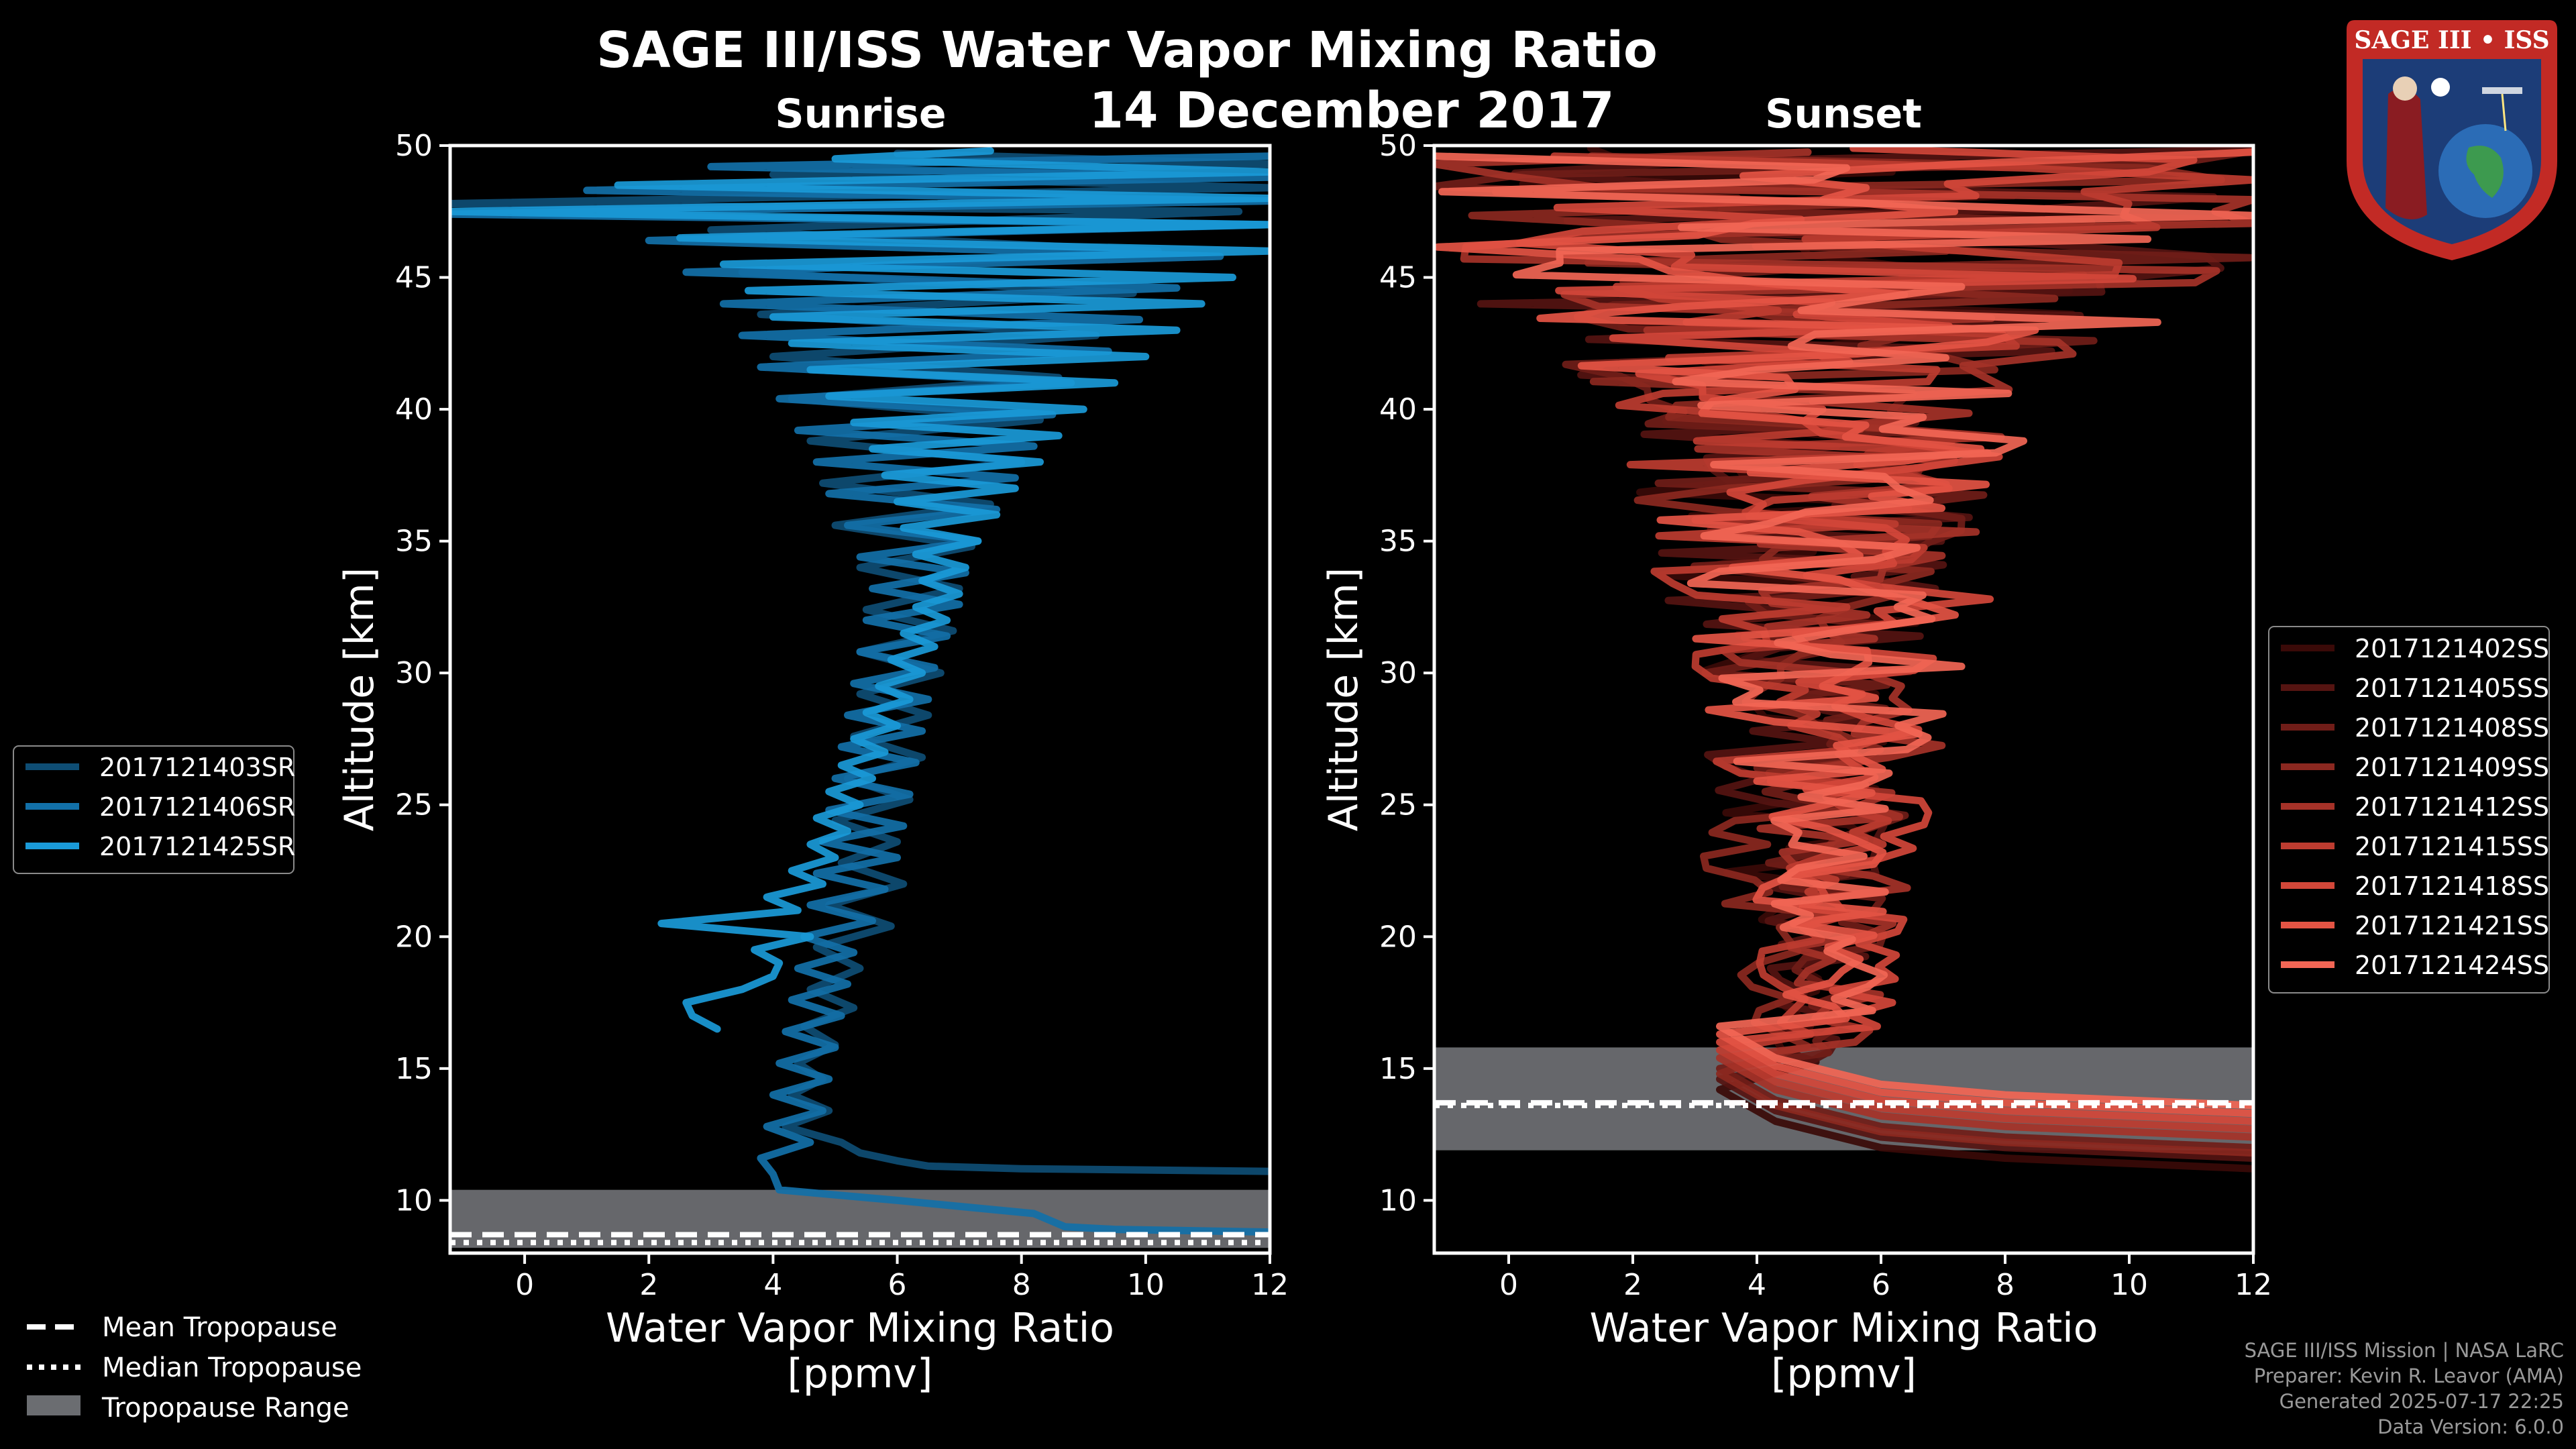  I want to click on sunset-ytick-label: 35, so click(1398, 542).